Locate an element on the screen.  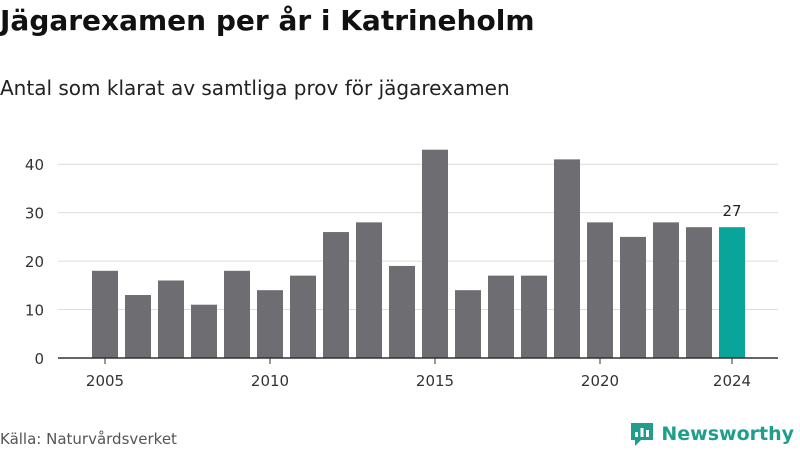
bar-2010 is located at coordinates (270, 324).